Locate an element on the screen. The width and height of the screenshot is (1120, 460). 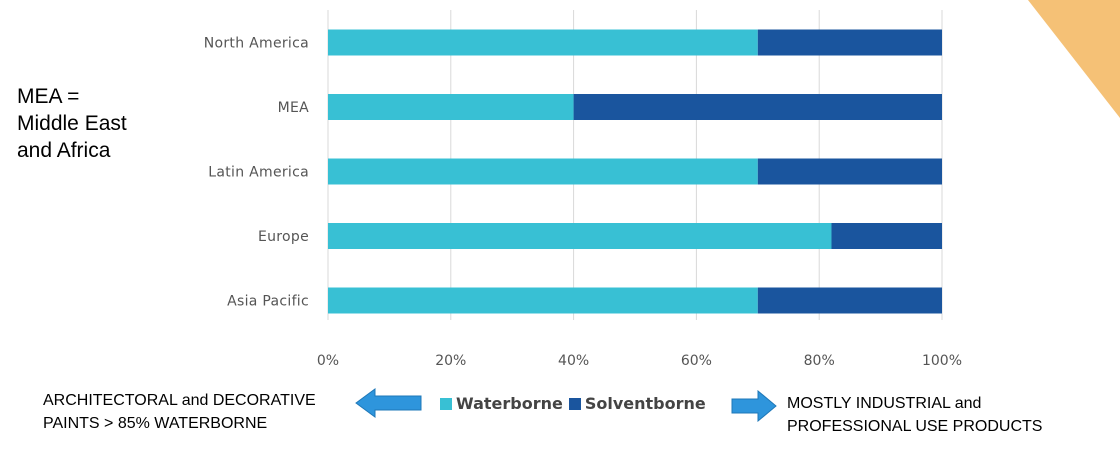
industrial-note-line: PROFESSIONAL USE PRODUCTS is located at coordinates (915, 426).